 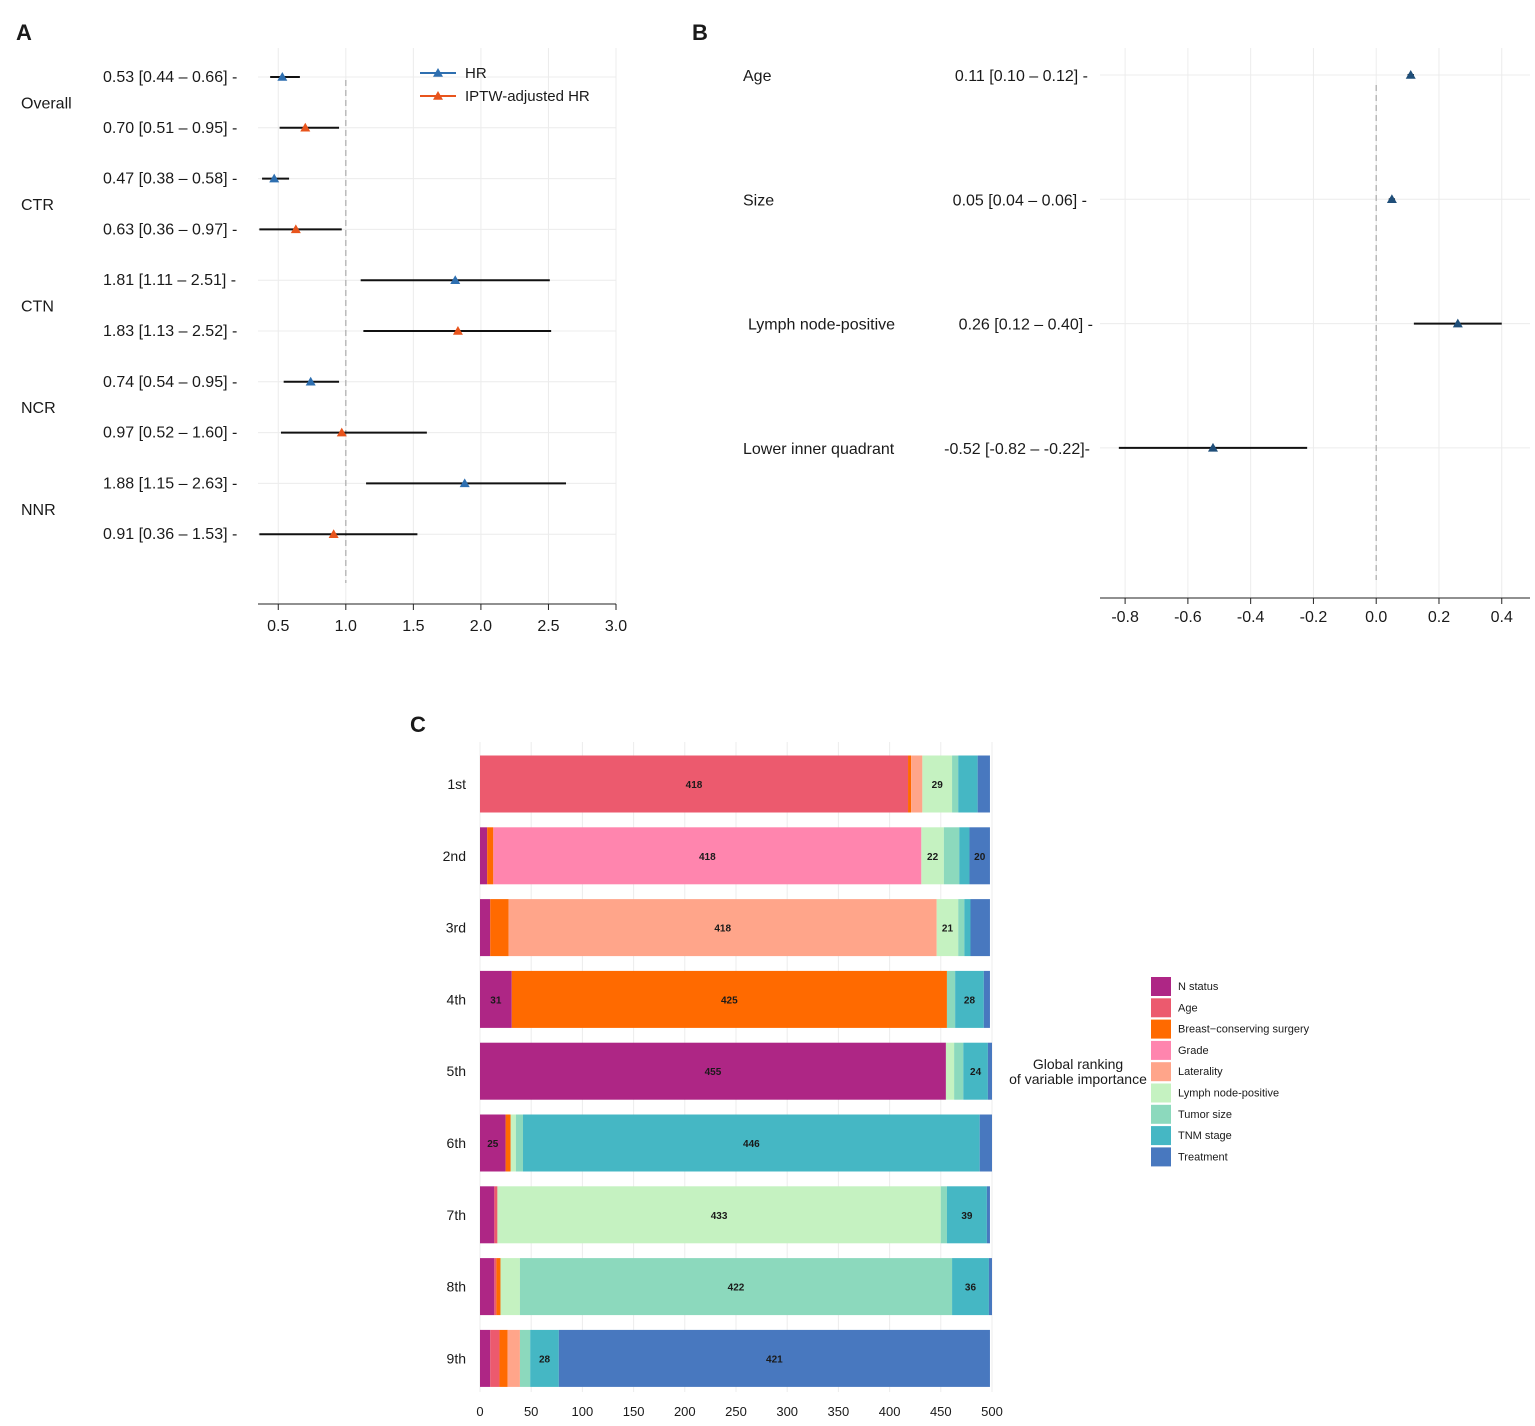 What do you see at coordinates (1198, 987) in the screenshot?
I see `legend-entry: N status` at bounding box center [1198, 987].